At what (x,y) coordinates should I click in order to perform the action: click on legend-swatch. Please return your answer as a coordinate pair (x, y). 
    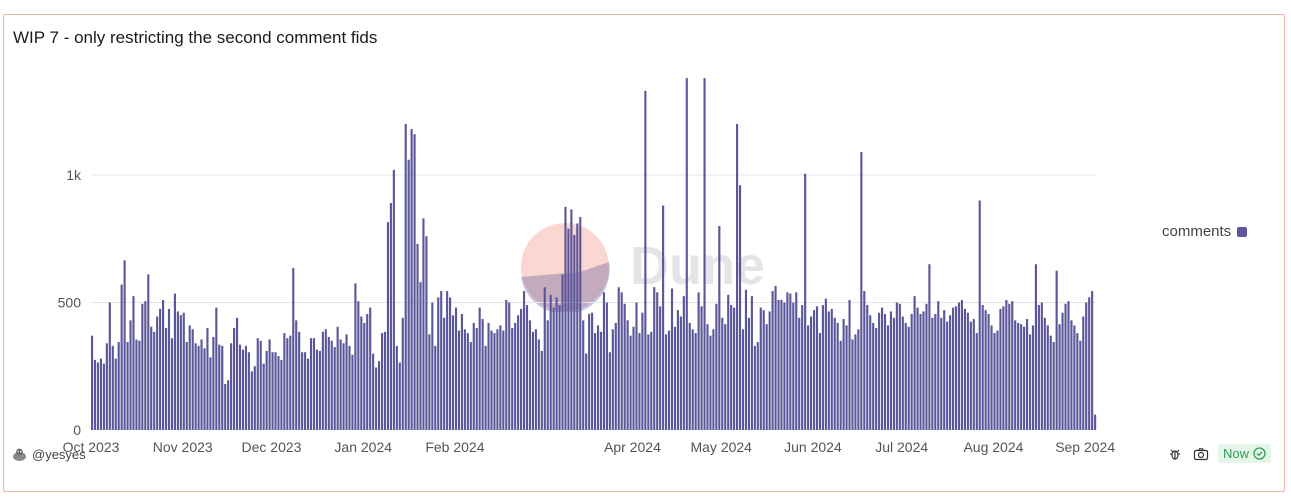
    Looking at the image, I should click on (1242, 231).